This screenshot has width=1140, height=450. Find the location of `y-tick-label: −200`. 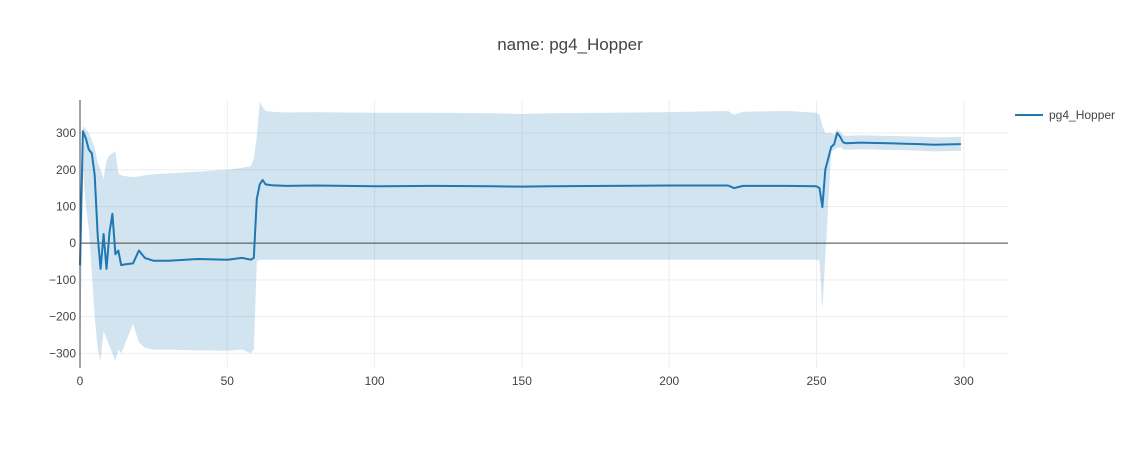

y-tick-label: −200 is located at coordinates (62, 317).